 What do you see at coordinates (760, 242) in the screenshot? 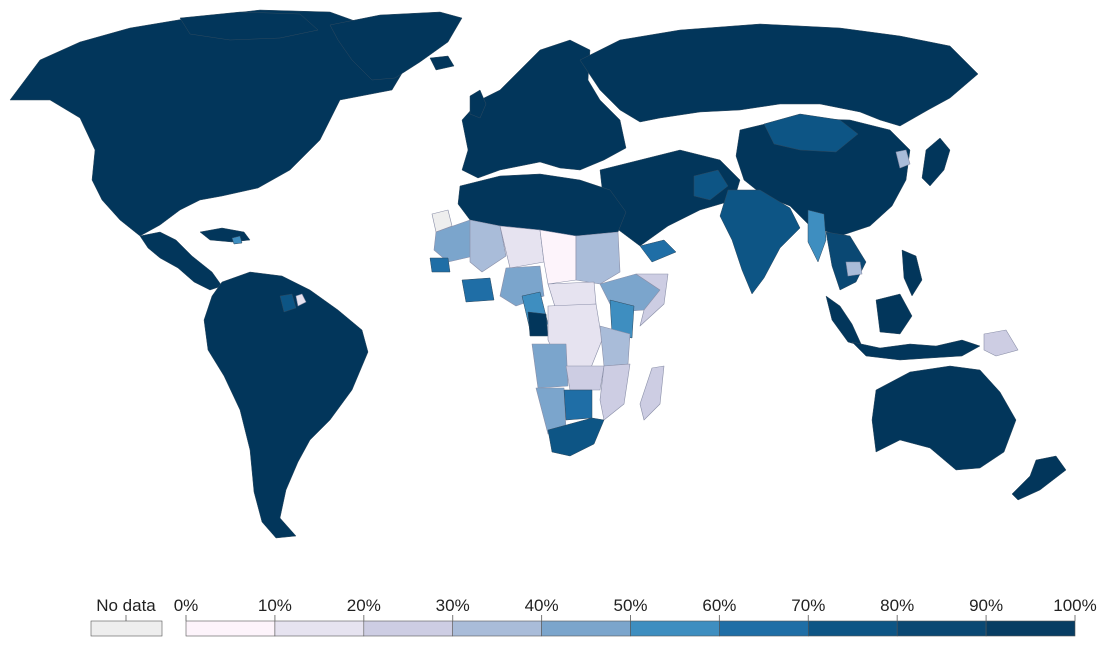
I see `country-india` at bounding box center [760, 242].